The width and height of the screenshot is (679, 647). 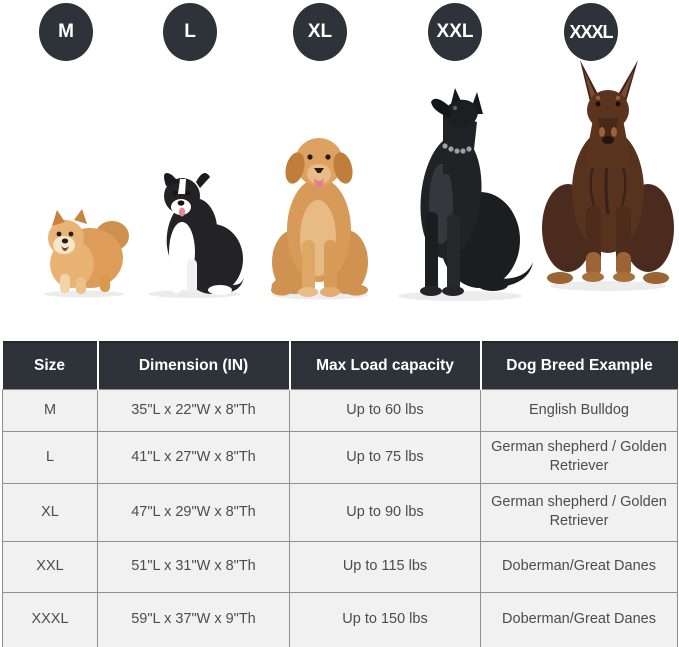 What do you see at coordinates (86, 253) in the screenshot?
I see `pomeranian-dog-image` at bounding box center [86, 253].